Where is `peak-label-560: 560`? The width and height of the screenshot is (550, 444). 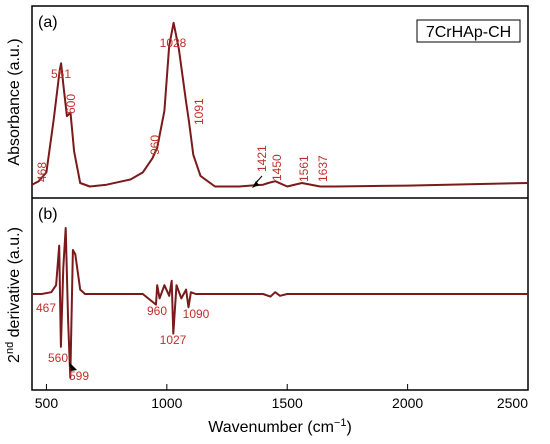 peak-label-560: 560 is located at coordinates (58, 358).